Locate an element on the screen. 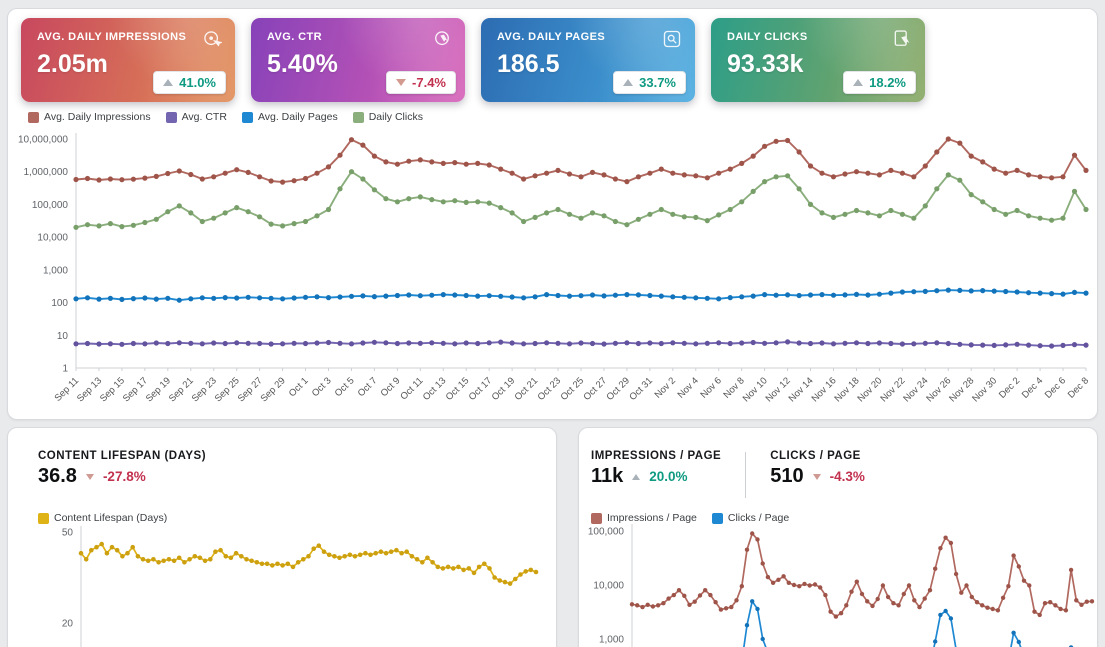 The height and width of the screenshot is (647, 1105). svg-text: Nov 10 is located at coordinates (755, 389).